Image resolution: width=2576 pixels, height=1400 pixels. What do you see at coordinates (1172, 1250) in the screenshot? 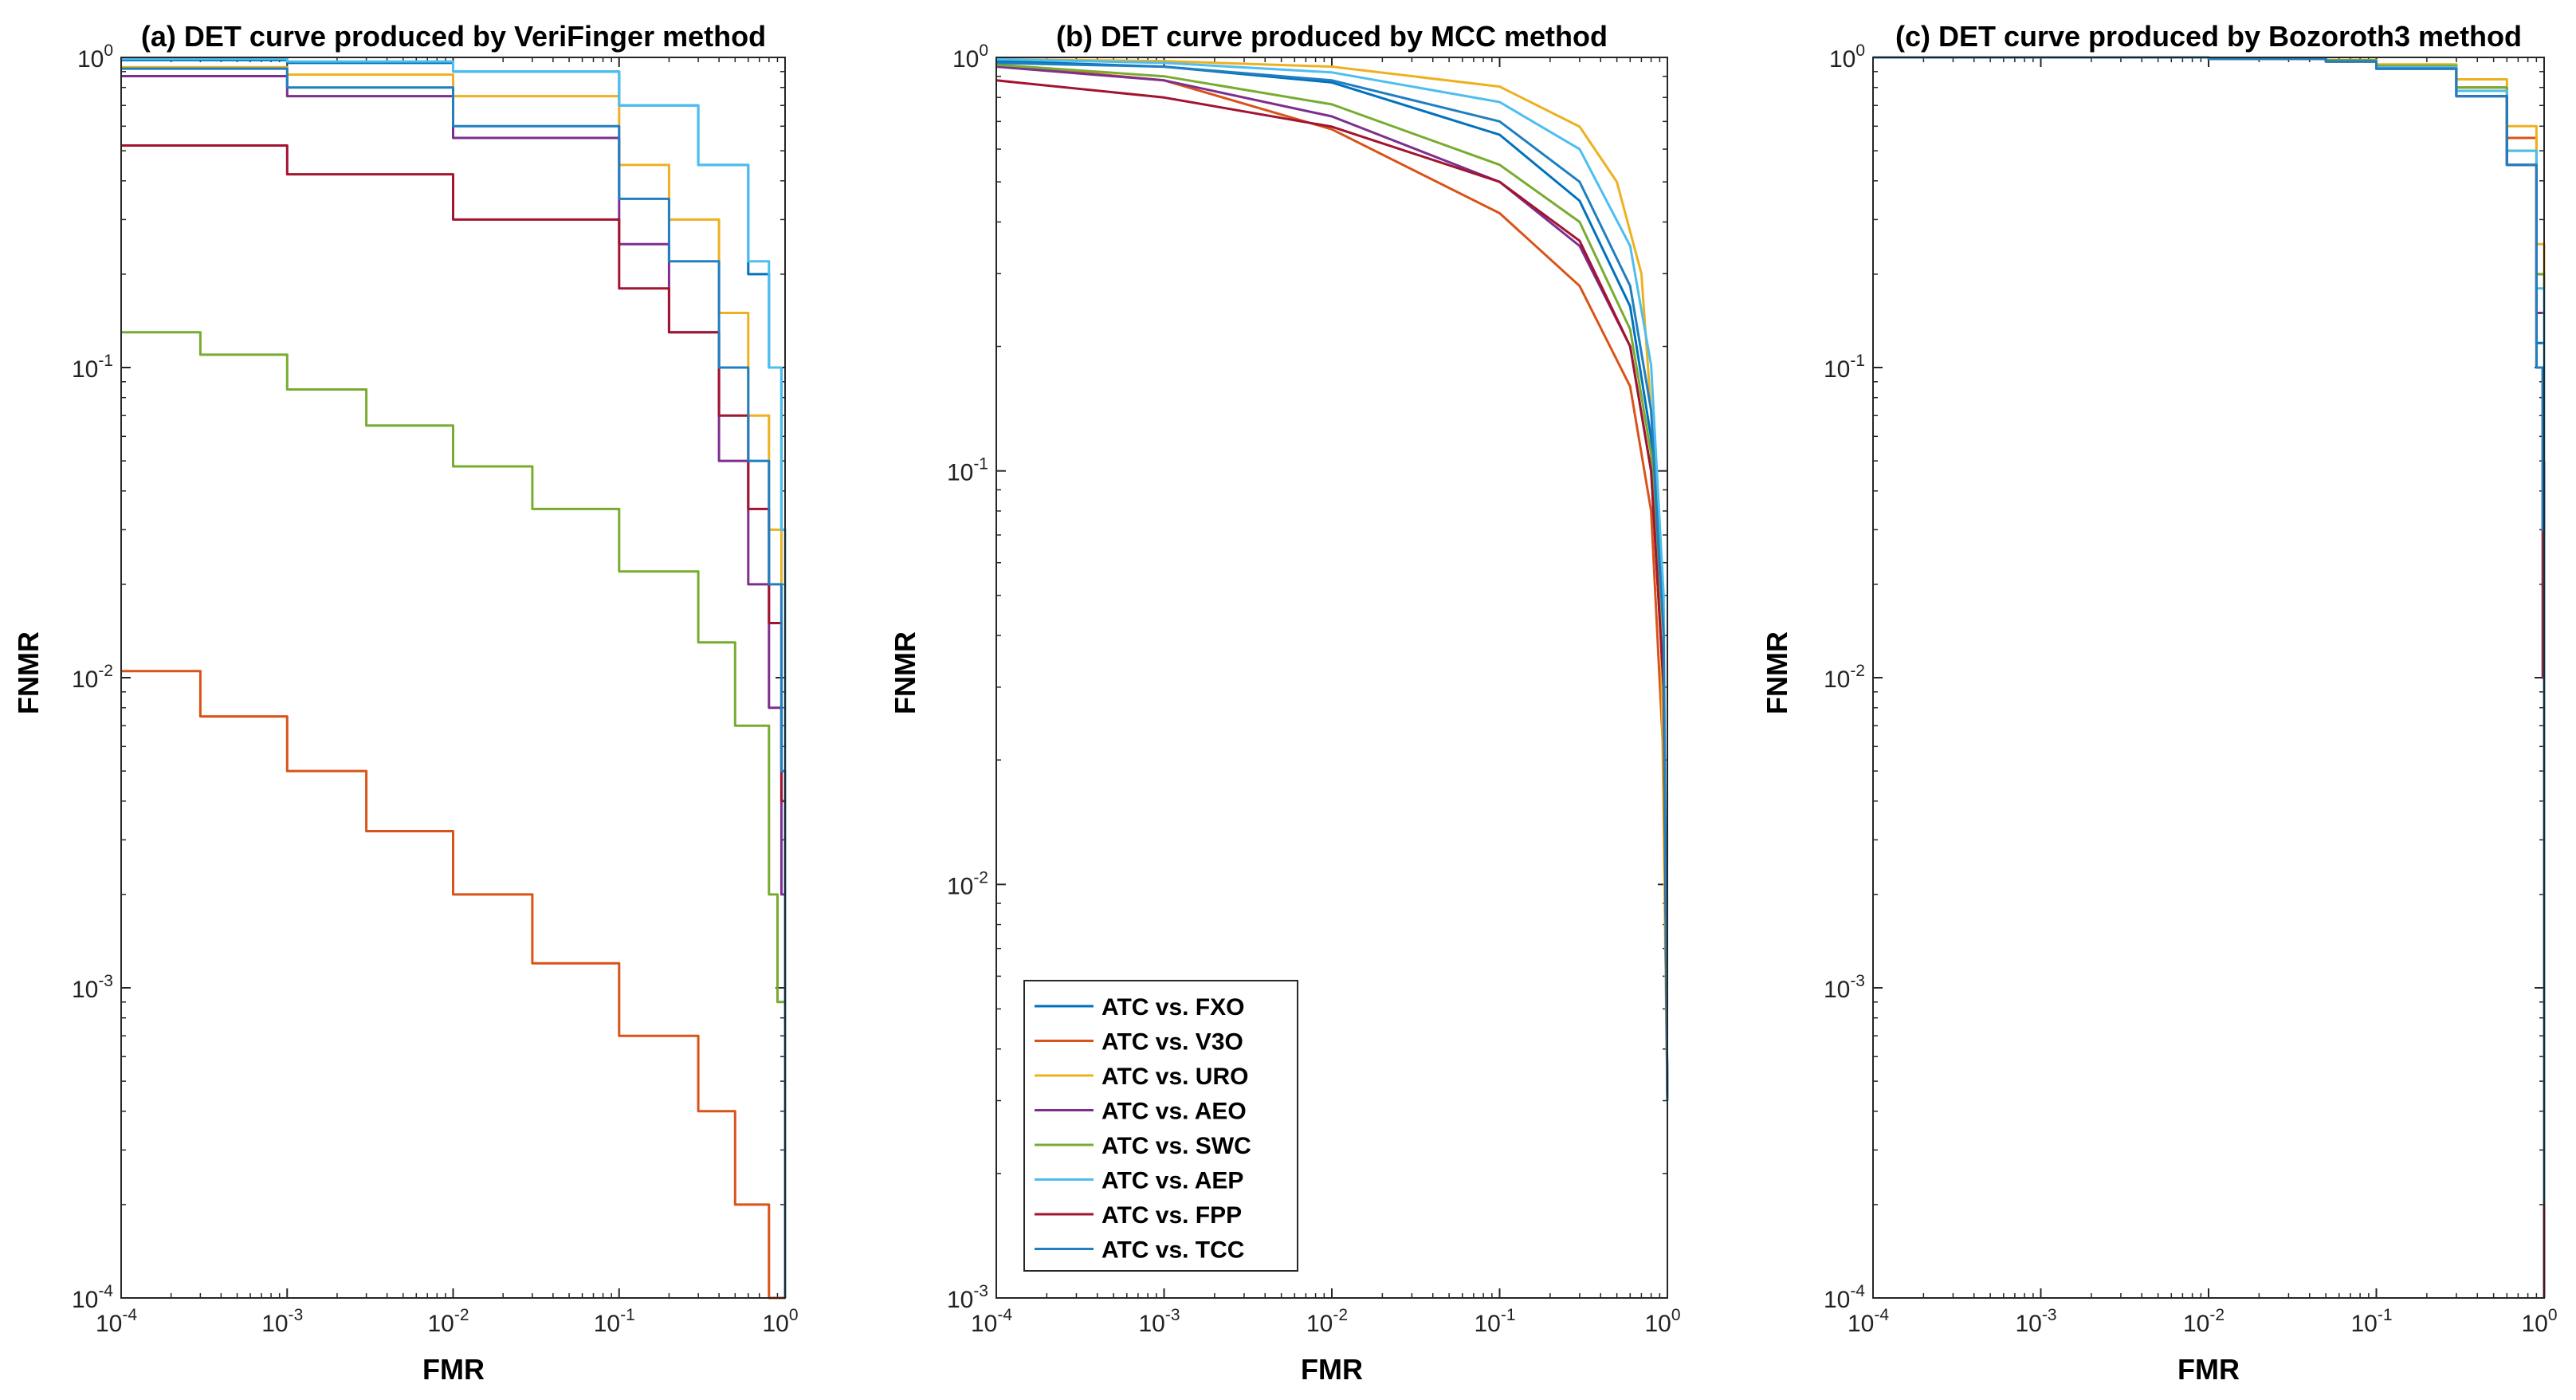
I see `legend-label: ATC vs. TCC` at bounding box center [1172, 1250].